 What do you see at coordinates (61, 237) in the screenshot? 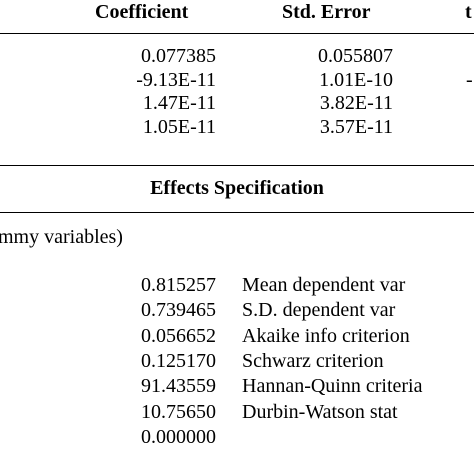
I see `note: mmy variables)` at bounding box center [61, 237].